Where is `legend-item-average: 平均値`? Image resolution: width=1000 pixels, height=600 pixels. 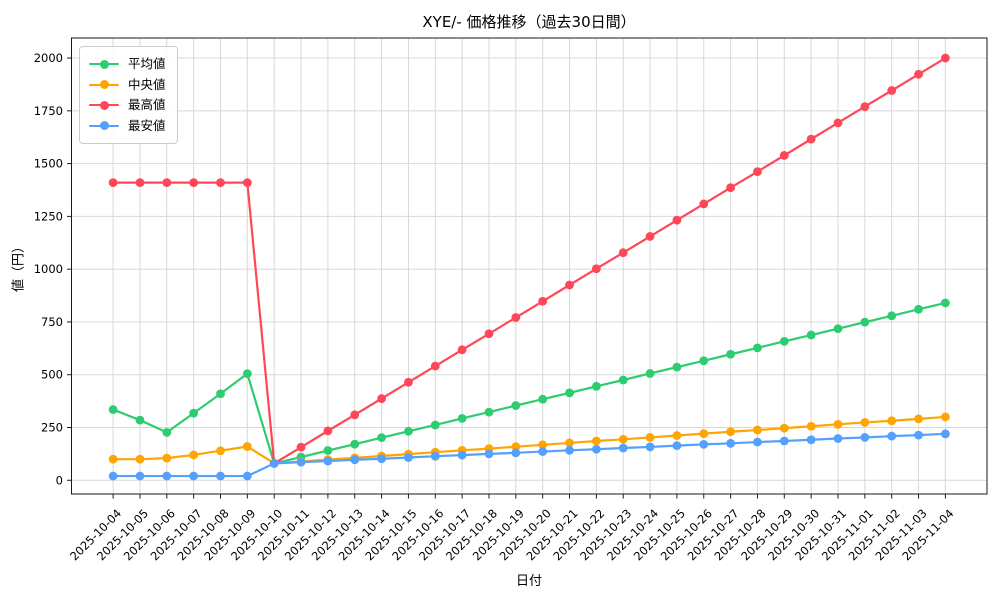 legend-item-average: 平均値 is located at coordinates (127, 64).